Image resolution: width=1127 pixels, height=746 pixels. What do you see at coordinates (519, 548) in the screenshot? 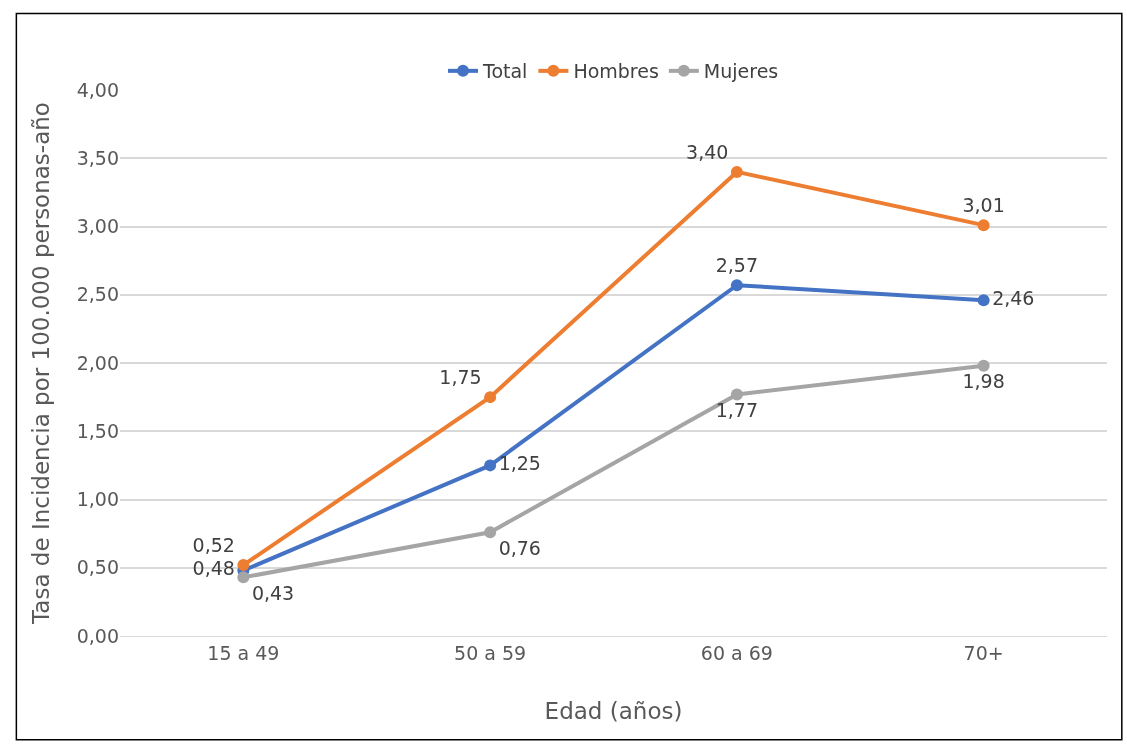
I see `data-label: 0,76` at bounding box center [519, 548].